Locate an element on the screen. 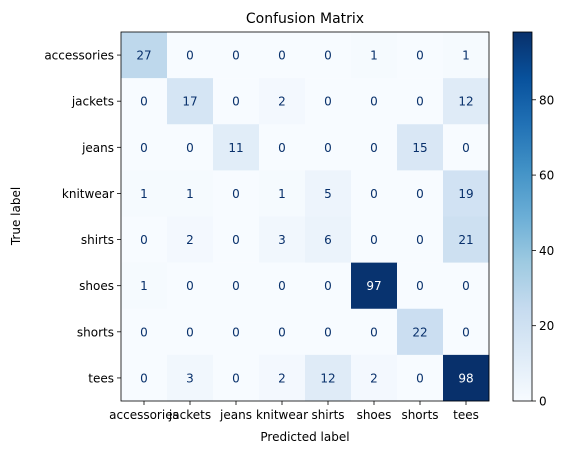  cell-value-label: 11 is located at coordinates (235, 148).